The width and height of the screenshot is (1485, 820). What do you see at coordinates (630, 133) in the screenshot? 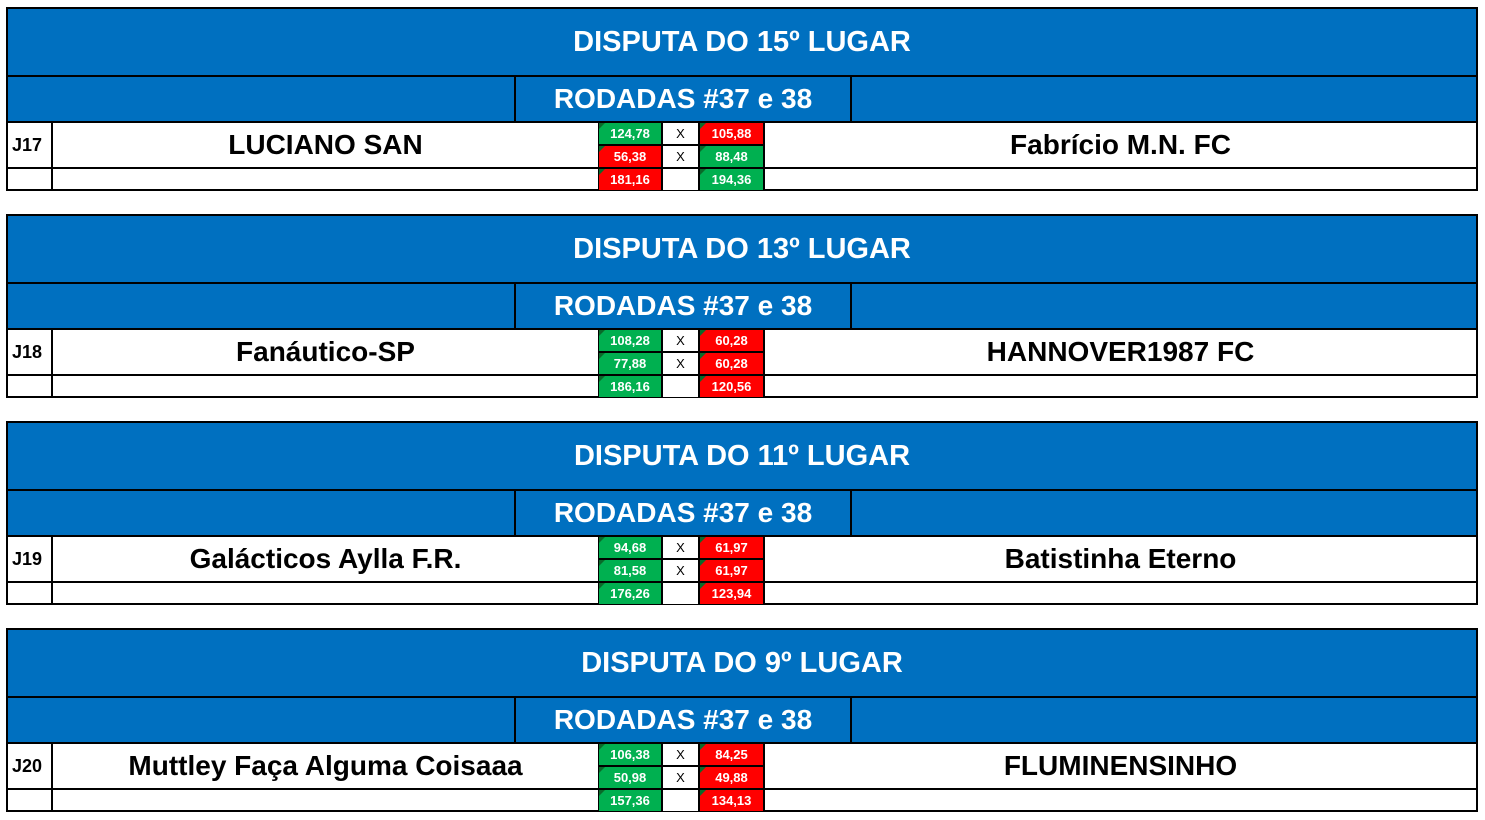
I see `home-score: 124,78` at bounding box center [630, 133].